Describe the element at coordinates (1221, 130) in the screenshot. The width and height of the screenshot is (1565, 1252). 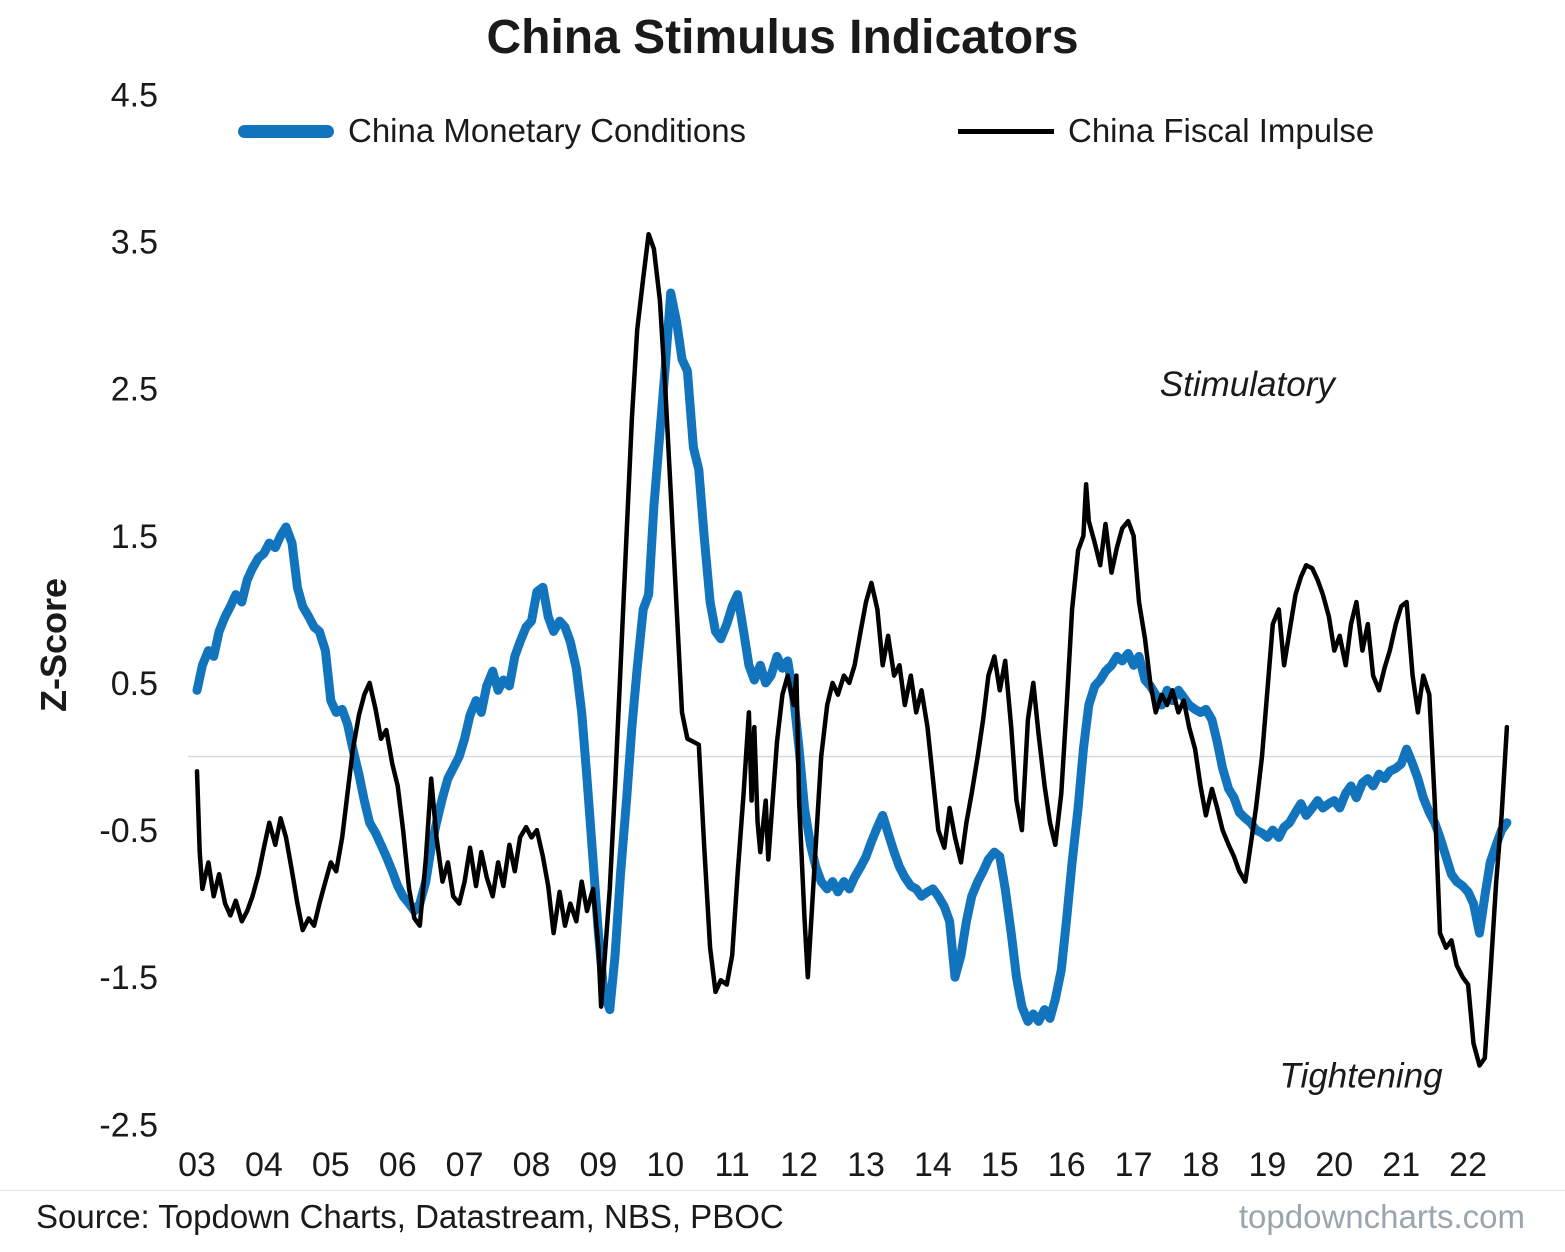
I see `legend-label-fiscal: China Fiscal Impulse` at that location.